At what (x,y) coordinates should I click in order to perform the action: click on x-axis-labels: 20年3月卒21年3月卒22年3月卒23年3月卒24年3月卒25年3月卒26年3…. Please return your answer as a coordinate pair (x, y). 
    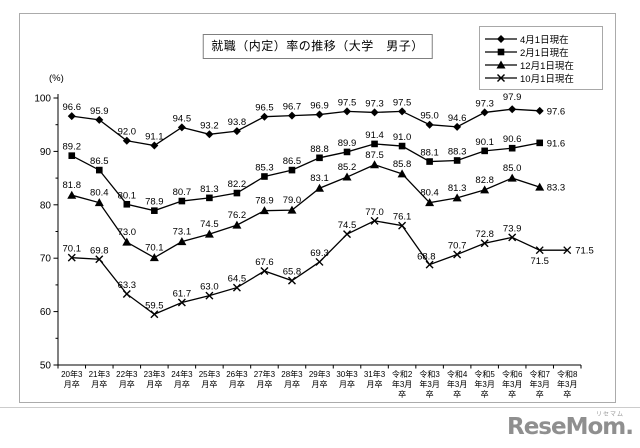
    Looking at the image, I should click on (319, 384).